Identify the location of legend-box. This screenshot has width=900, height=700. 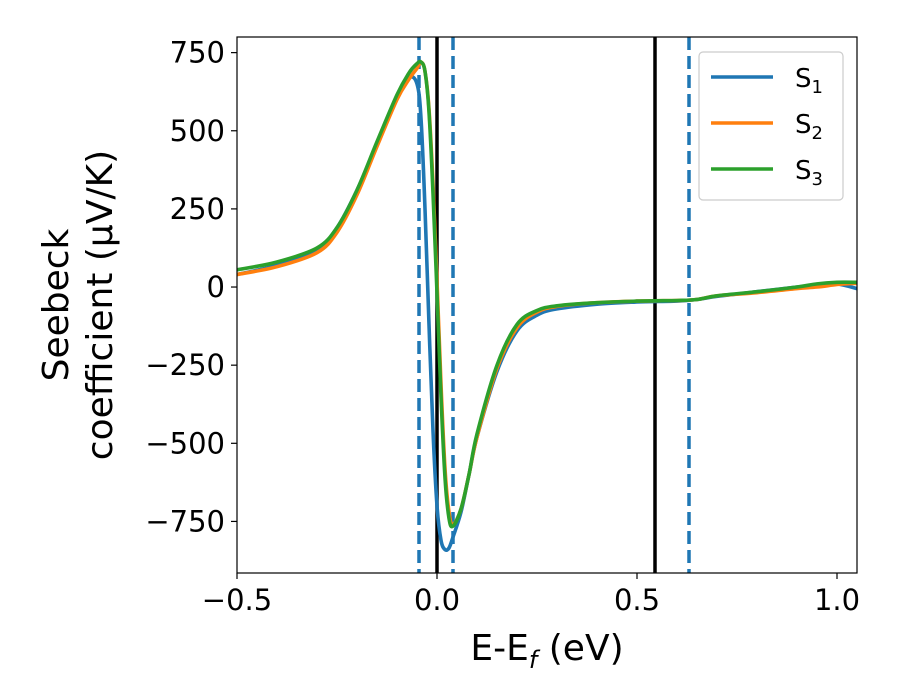
(771, 126).